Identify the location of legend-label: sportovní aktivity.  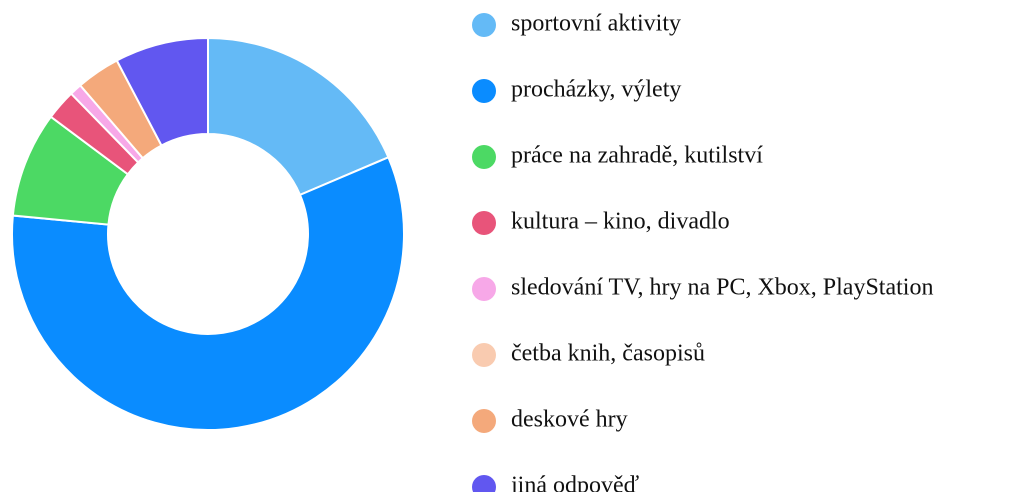
(596, 24).